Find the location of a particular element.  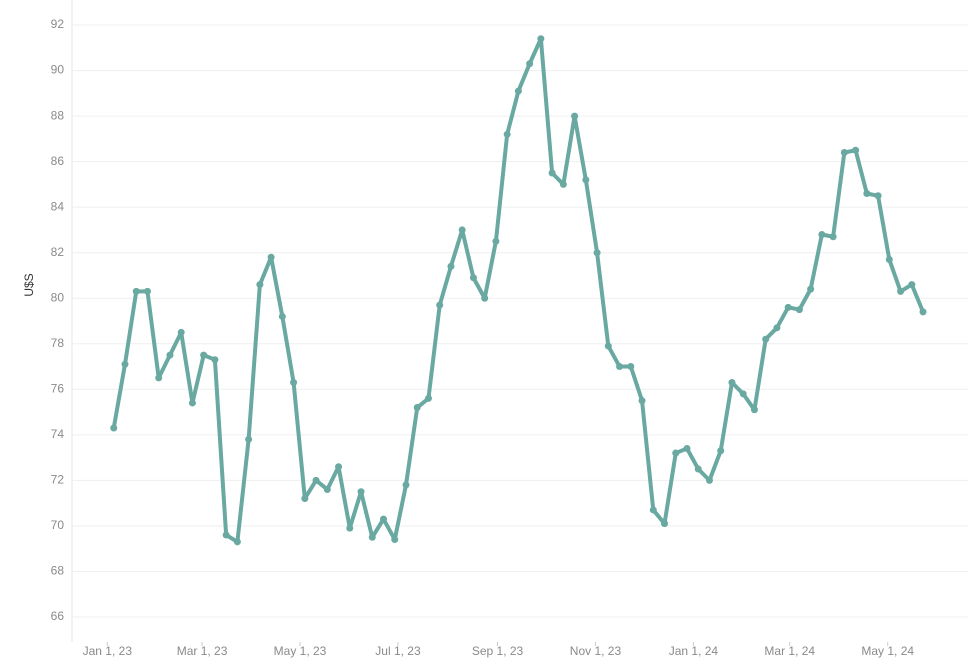

y-tick-label: 68 is located at coordinates (58, 571).